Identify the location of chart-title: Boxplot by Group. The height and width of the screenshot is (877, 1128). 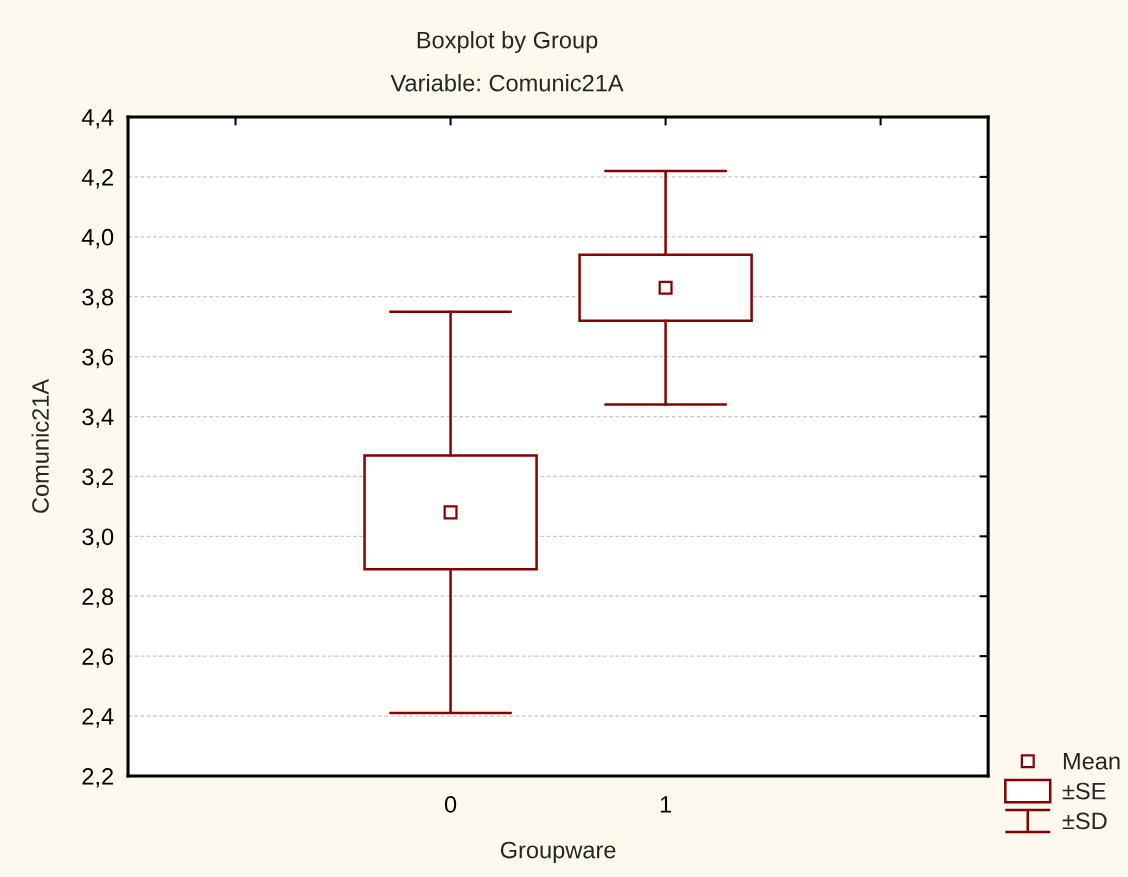
(507, 42).